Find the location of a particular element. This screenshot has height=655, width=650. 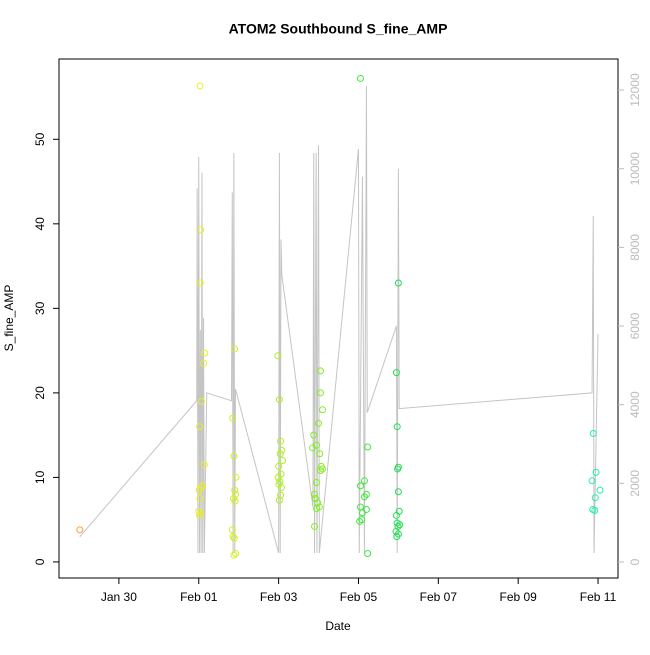

x-axis-label: Date is located at coordinates (338, 626).